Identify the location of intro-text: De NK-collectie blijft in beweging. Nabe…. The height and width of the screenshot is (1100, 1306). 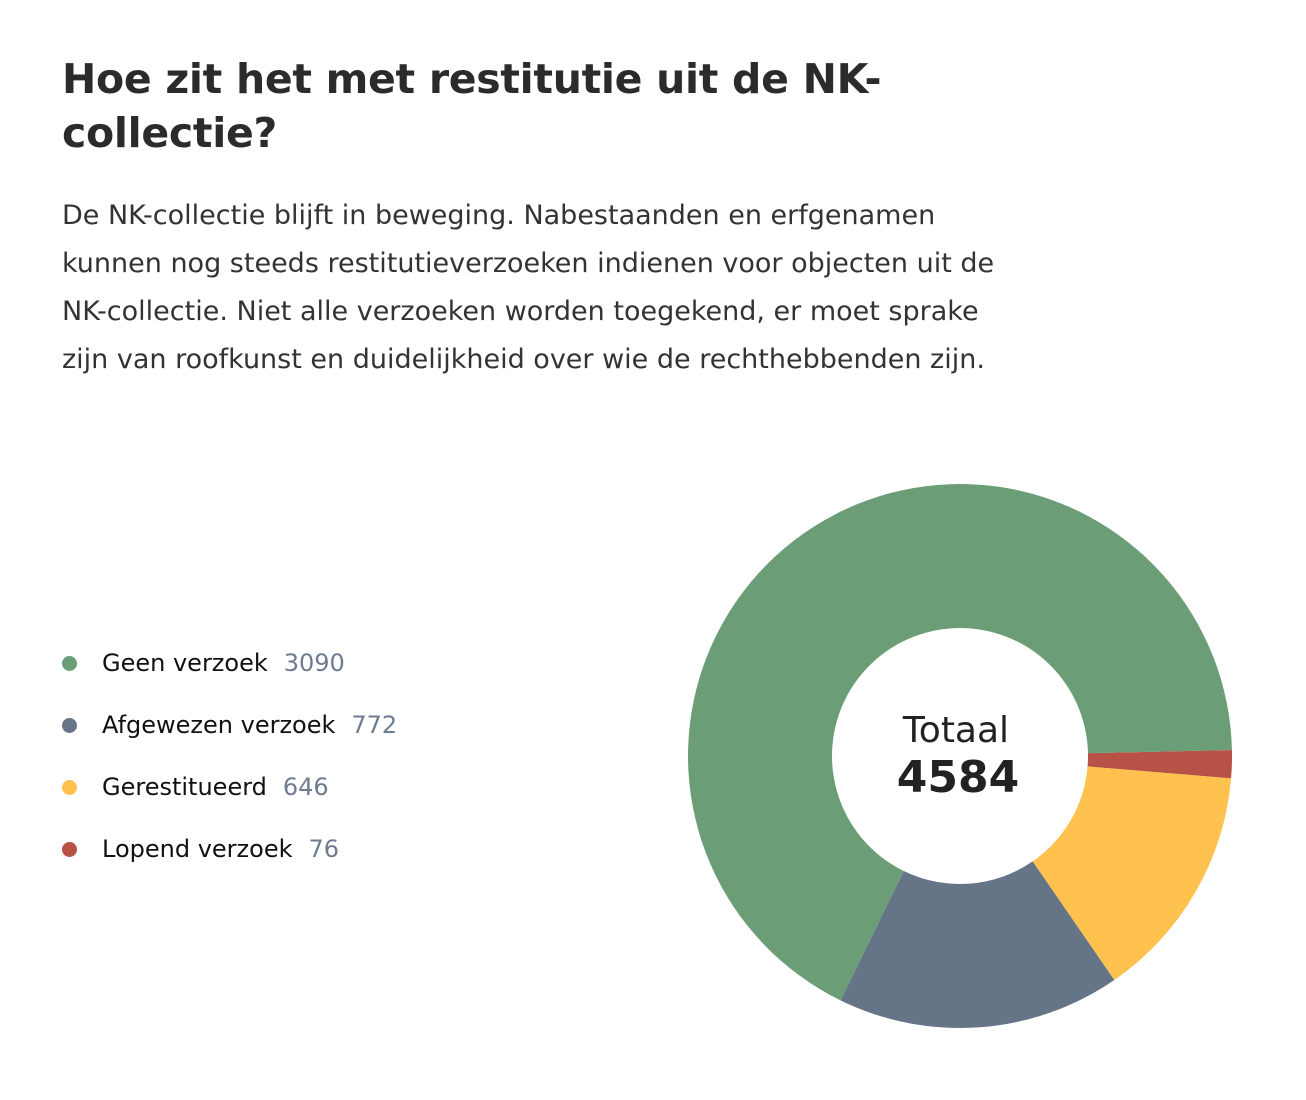
(528, 287).